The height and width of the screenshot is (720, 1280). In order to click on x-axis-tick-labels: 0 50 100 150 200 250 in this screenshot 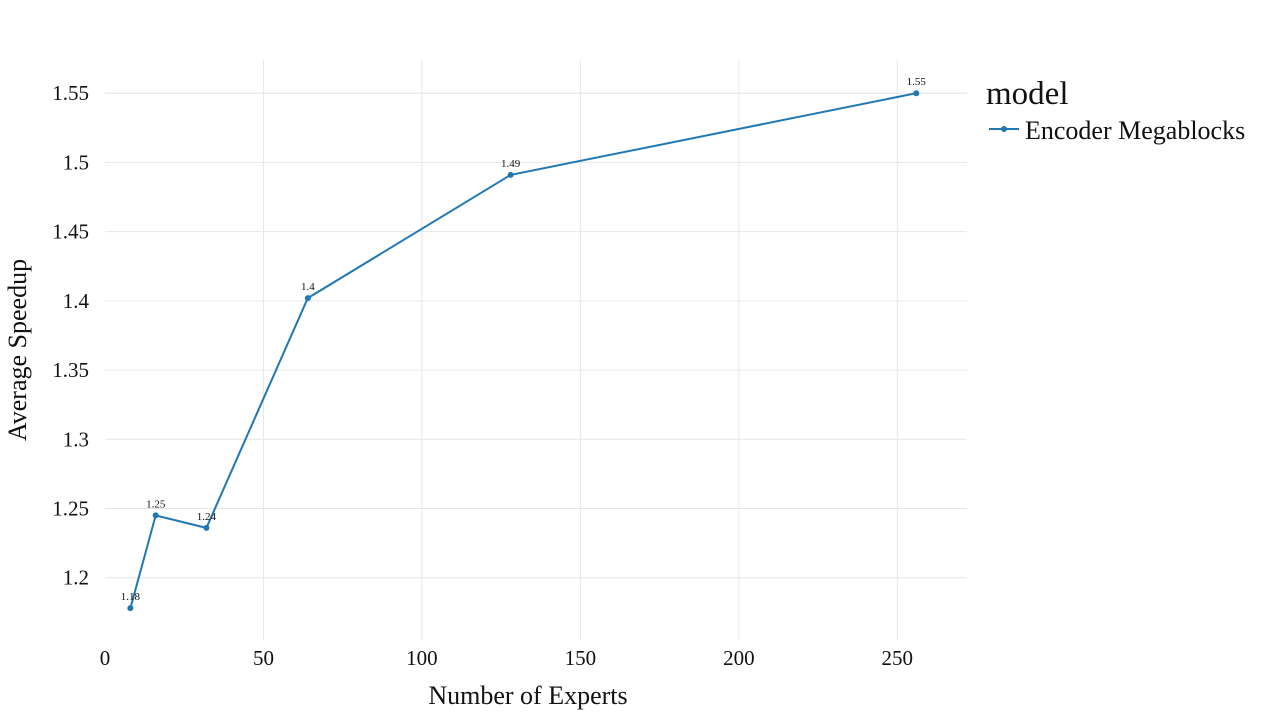, I will do `click(506, 658)`.